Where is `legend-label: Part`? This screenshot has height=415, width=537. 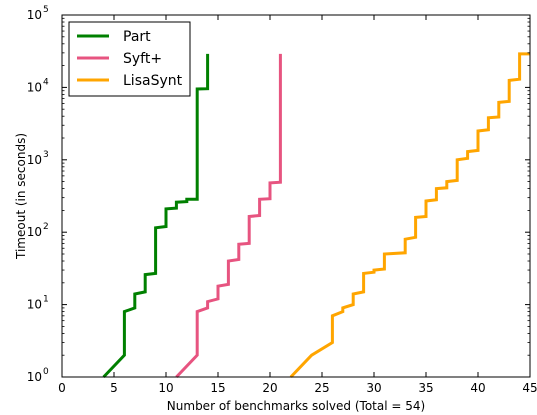 legend-label: Part is located at coordinates (137, 37).